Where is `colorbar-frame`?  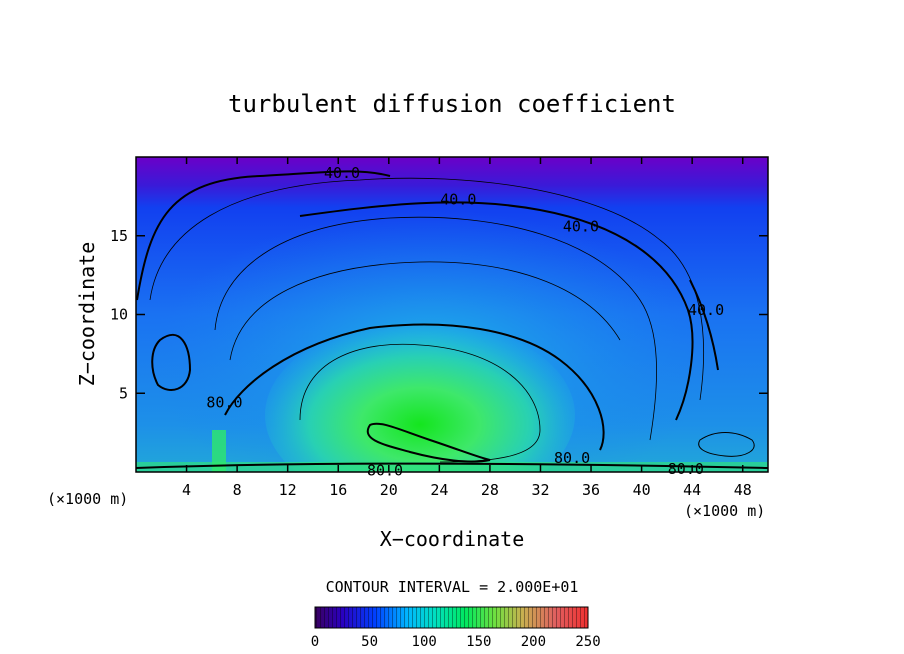
colorbar-frame is located at coordinates (451, 617).